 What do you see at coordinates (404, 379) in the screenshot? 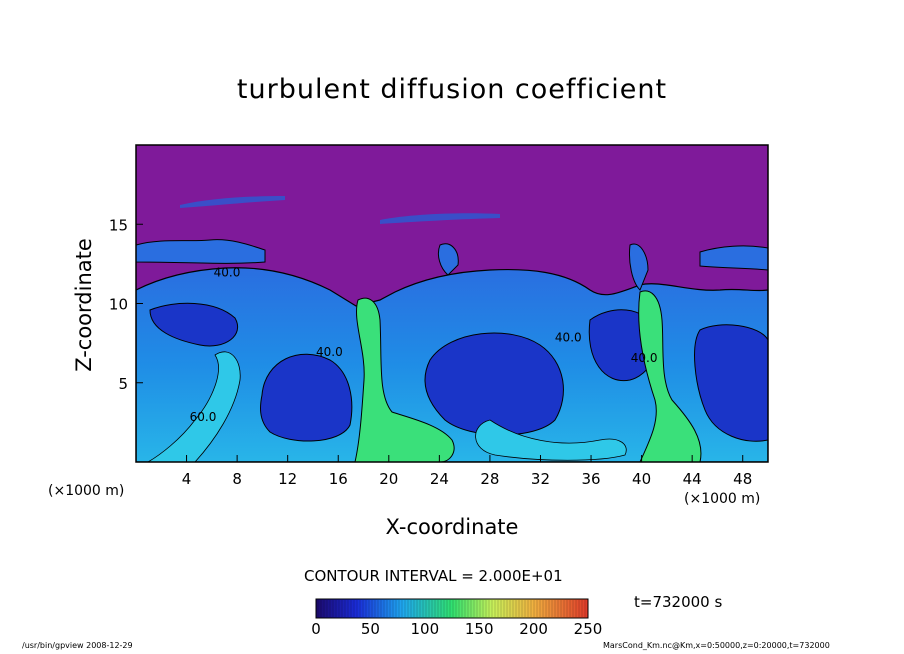
I see `green-plume-center` at bounding box center [404, 379].